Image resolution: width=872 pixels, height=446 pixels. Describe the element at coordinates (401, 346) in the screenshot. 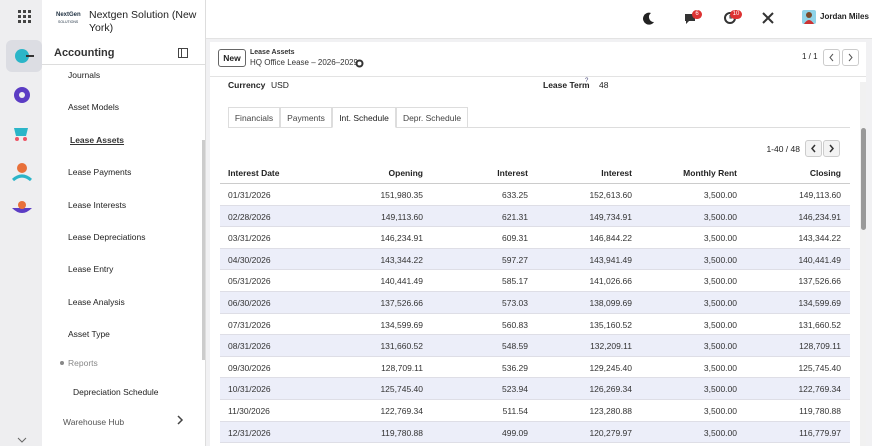

I see `table-cell: 131,660.52` at that location.